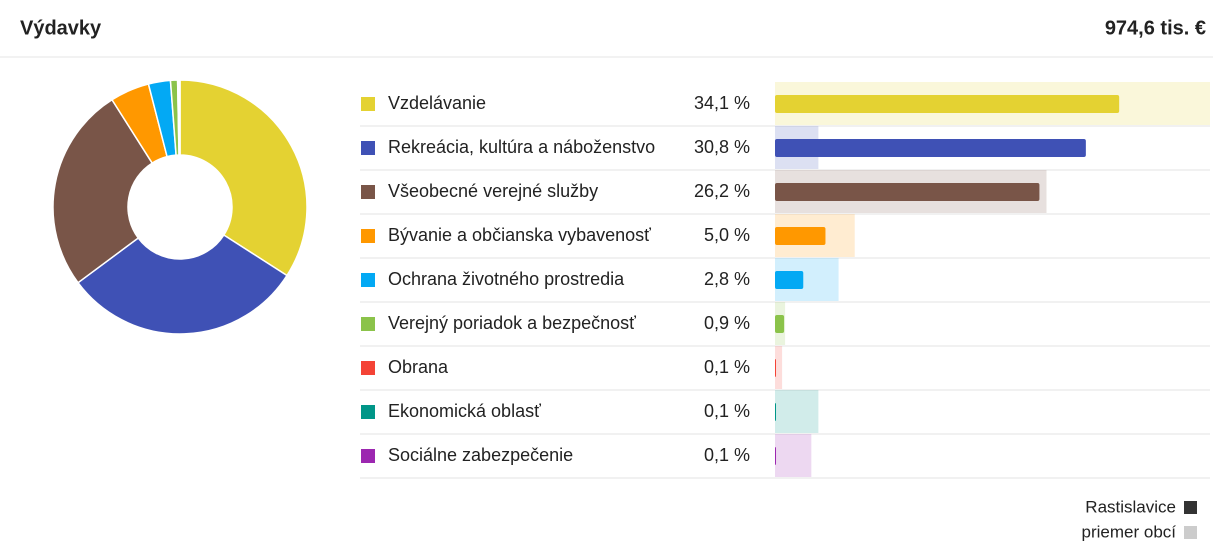 This screenshot has height=543, width=1213. I want to click on value-label: 5,0 %, so click(727, 235).